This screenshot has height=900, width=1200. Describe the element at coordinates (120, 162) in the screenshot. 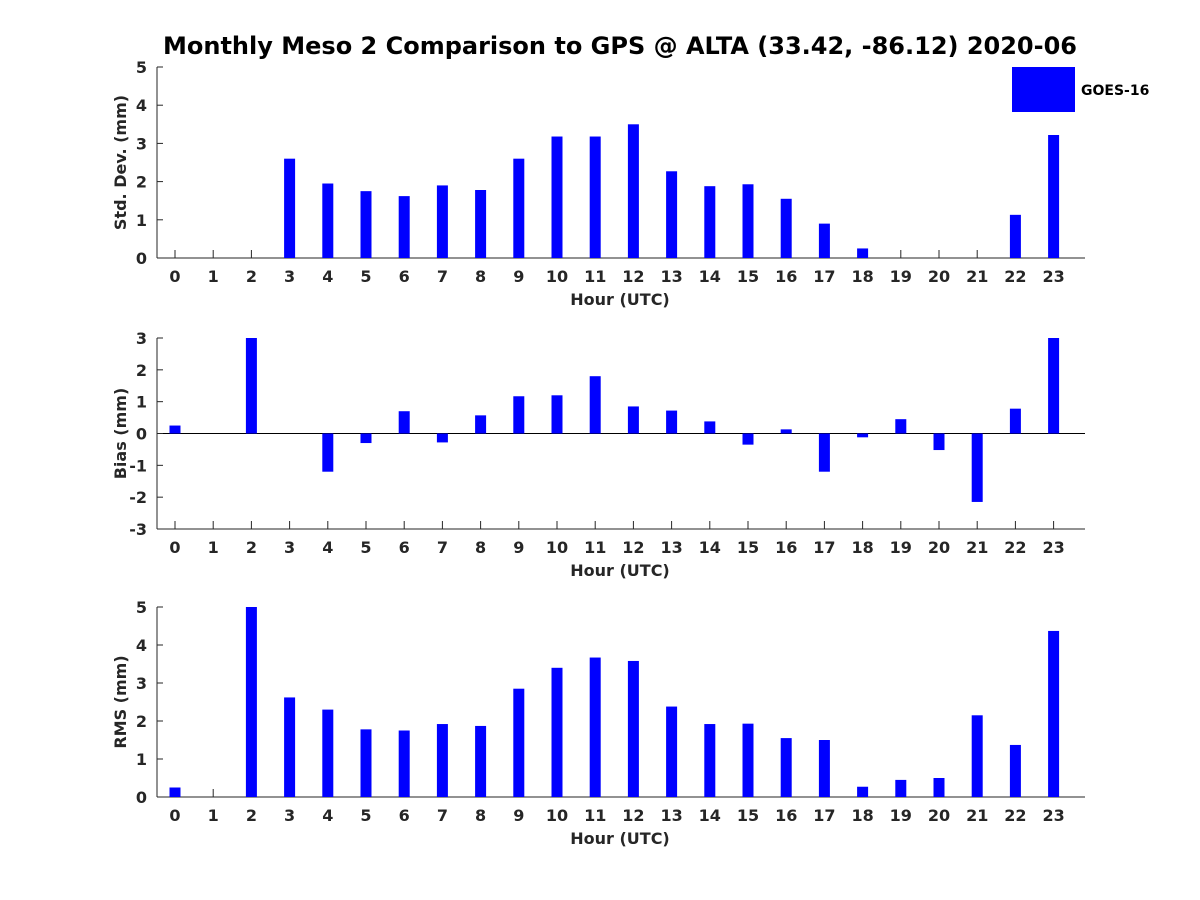

I see `y-axis-label: Std. Dev. (mm)` at that location.